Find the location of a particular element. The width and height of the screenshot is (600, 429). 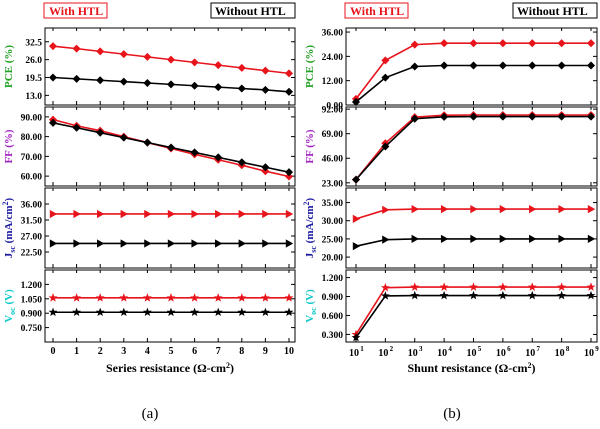

subplot-pce-a: 13.0 19.5 26.0 32.5 PCE (%) is located at coordinates (149, 66).